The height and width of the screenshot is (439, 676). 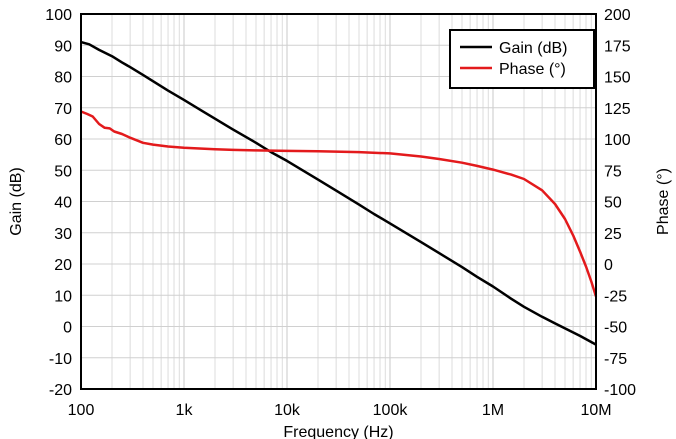 What do you see at coordinates (67, 328) in the screenshot?
I see `y-left-tick-label: 0` at bounding box center [67, 328].